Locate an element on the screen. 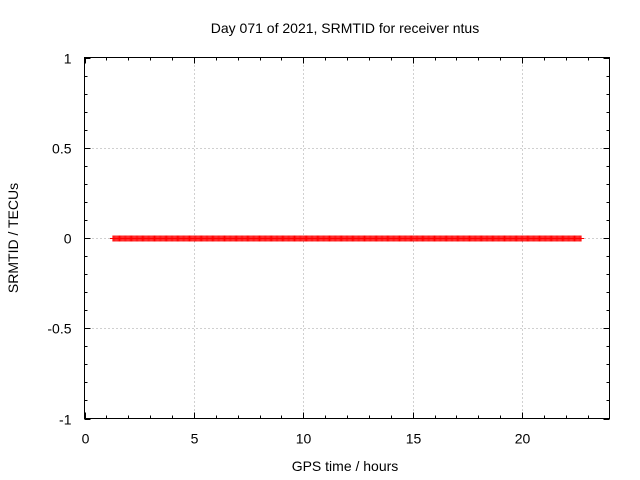  y-axis-label: SRMTID / TECUs is located at coordinates (13, 238).